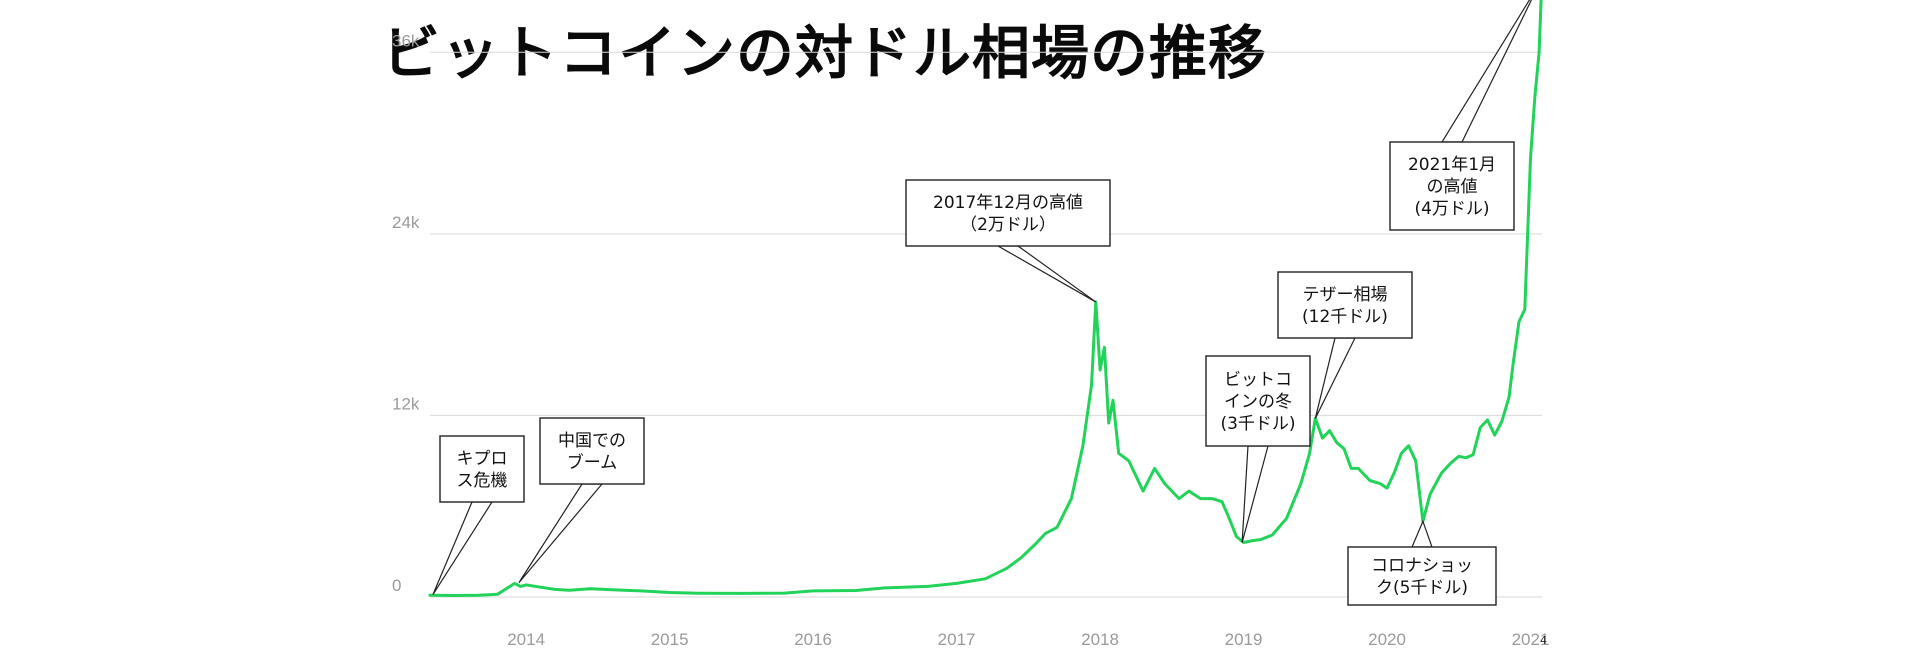 The width and height of the screenshot is (1920, 650). I want to click on annotation-label-3-2: (3千ドル), so click(1257, 424).